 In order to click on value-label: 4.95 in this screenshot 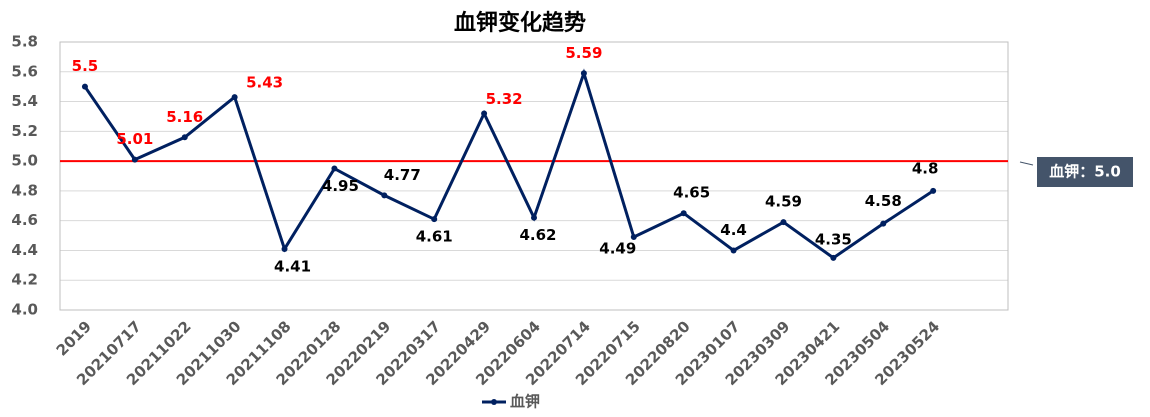, I will do `click(340, 186)`.